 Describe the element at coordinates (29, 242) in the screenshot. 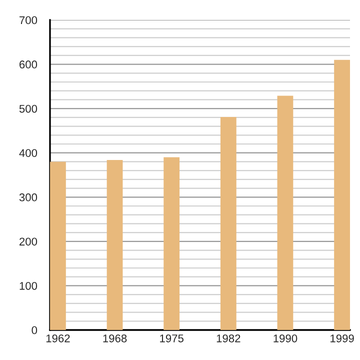

I see `y-tick-label: 200` at that location.